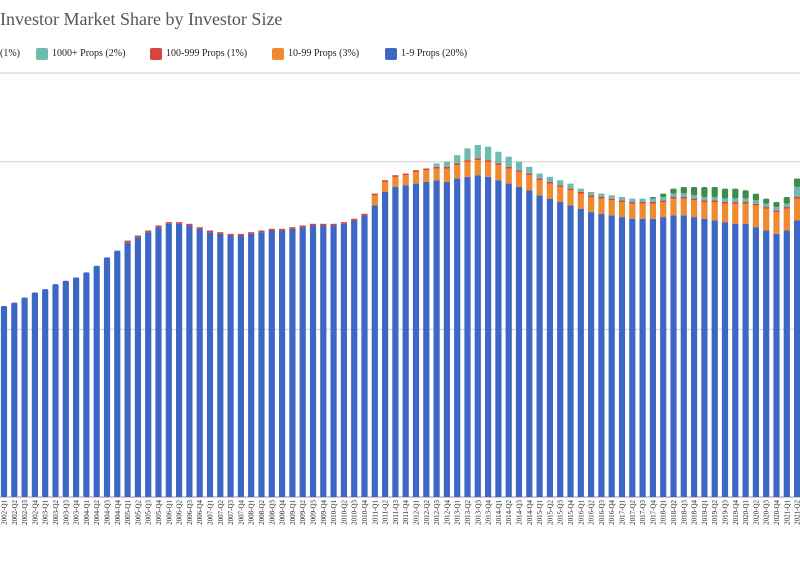 Image resolution: width=800 pixels, height=568 pixels. What do you see at coordinates (664, 512) in the screenshot?
I see `x-tick-label: 2018-Q1` at bounding box center [664, 512].